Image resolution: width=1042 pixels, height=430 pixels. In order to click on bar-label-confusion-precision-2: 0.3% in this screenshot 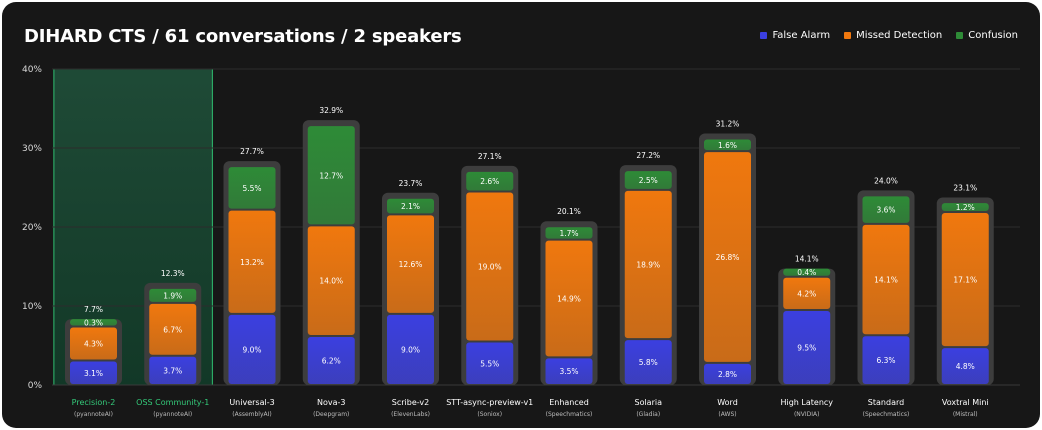, I will do `click(93, 322)`.